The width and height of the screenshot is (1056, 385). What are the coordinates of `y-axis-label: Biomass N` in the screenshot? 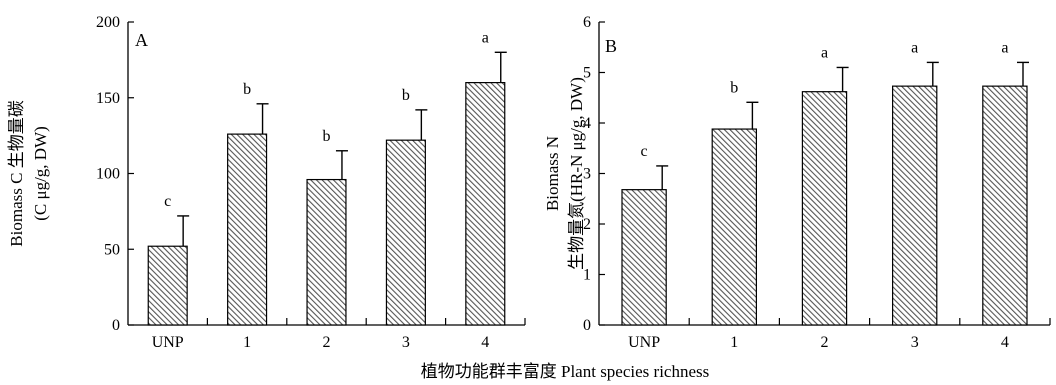 It's located at (552, 173).